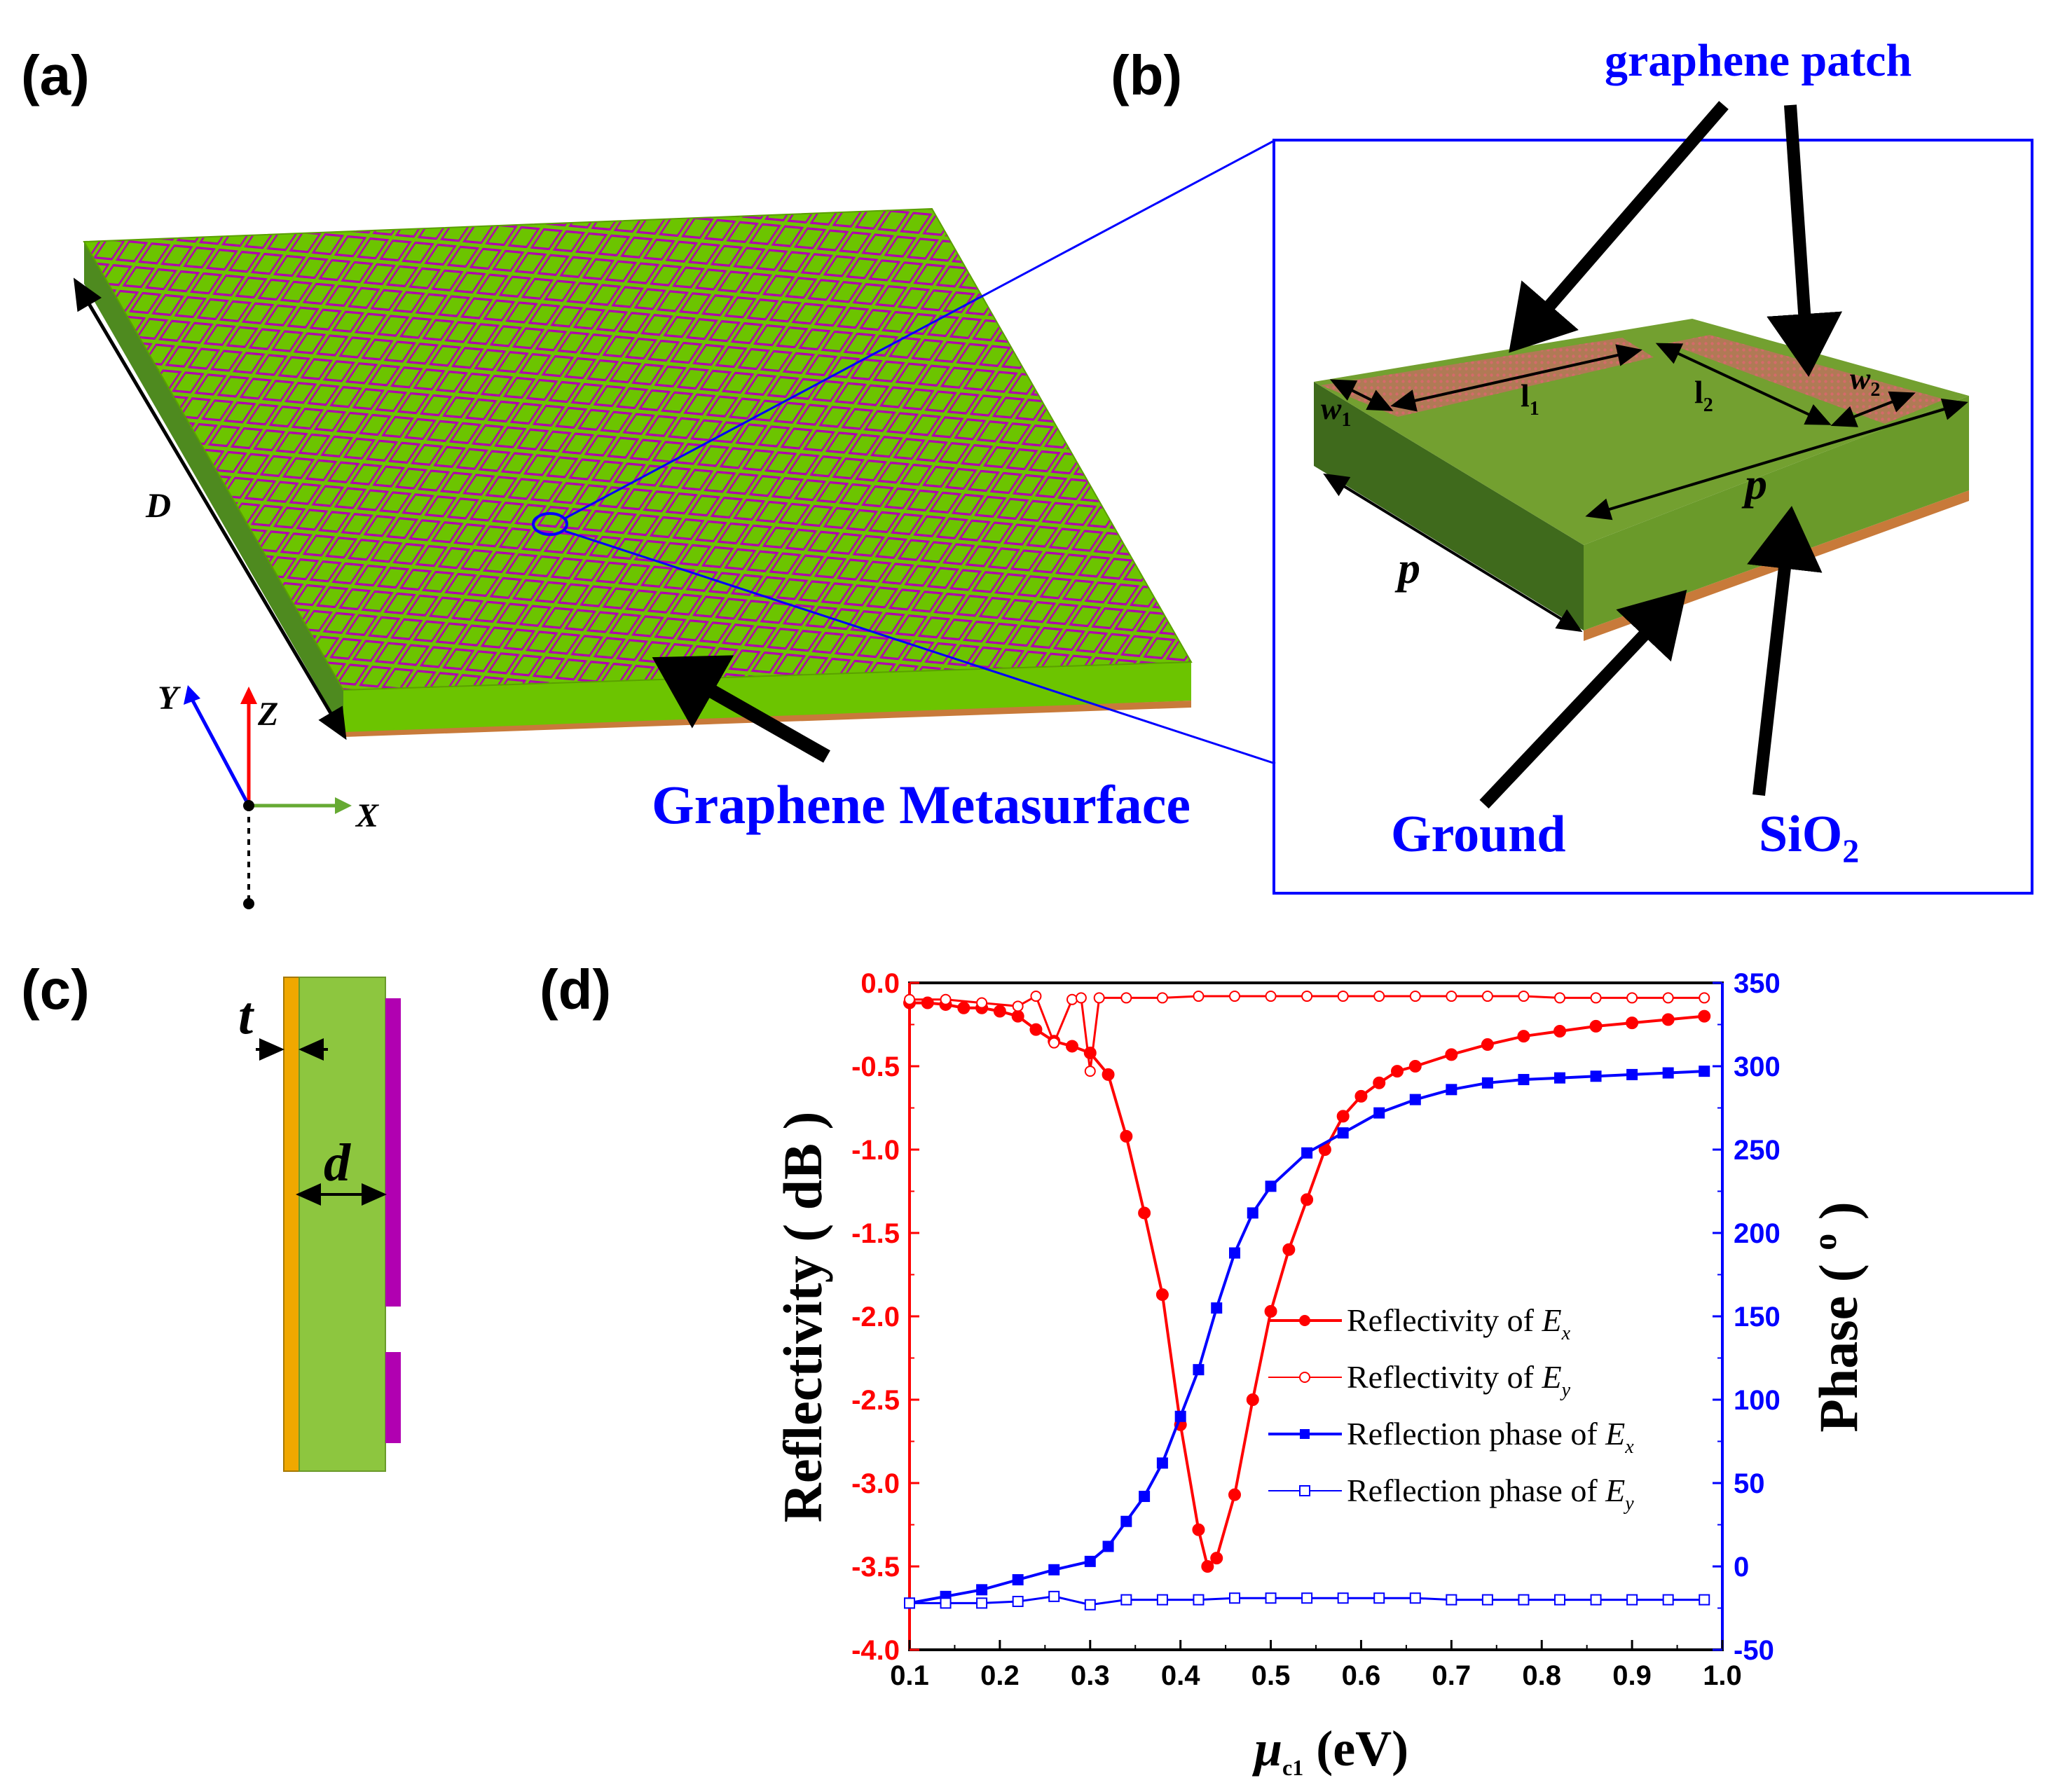 The width and height of the screenshot is (2058, 1792). I want to click on legend-marker-ex-phase, so click(1305, 1434).